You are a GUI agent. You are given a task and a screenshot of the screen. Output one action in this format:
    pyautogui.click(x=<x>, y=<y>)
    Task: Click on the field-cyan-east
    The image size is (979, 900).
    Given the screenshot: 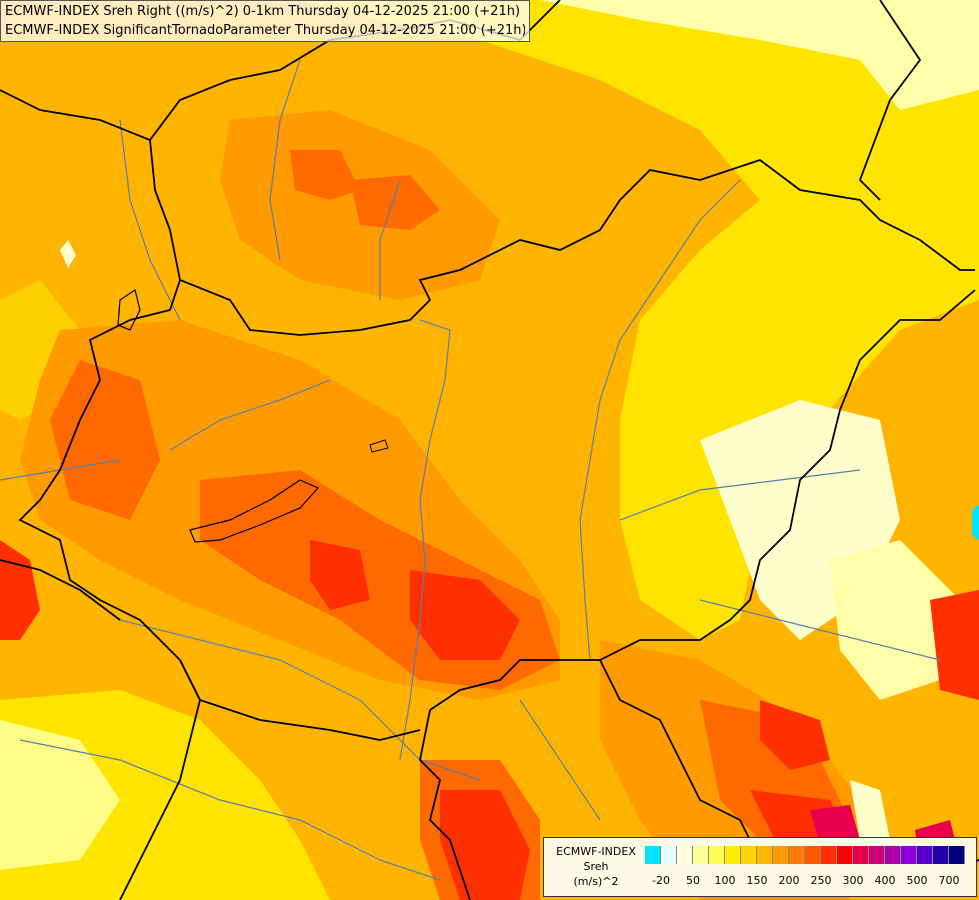 What is the action you would take?
    pyautogui.click(x=975, y=522)
    